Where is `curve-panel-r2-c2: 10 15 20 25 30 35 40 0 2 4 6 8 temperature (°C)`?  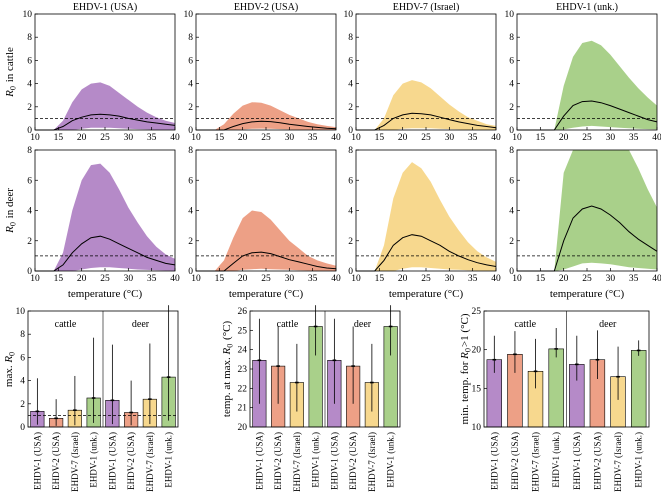
curve-panel-r2-c2: 10 15 20 25 30 35 40 0 2 4 6 8 temperature (°C) is located at coordinates (264, 223).